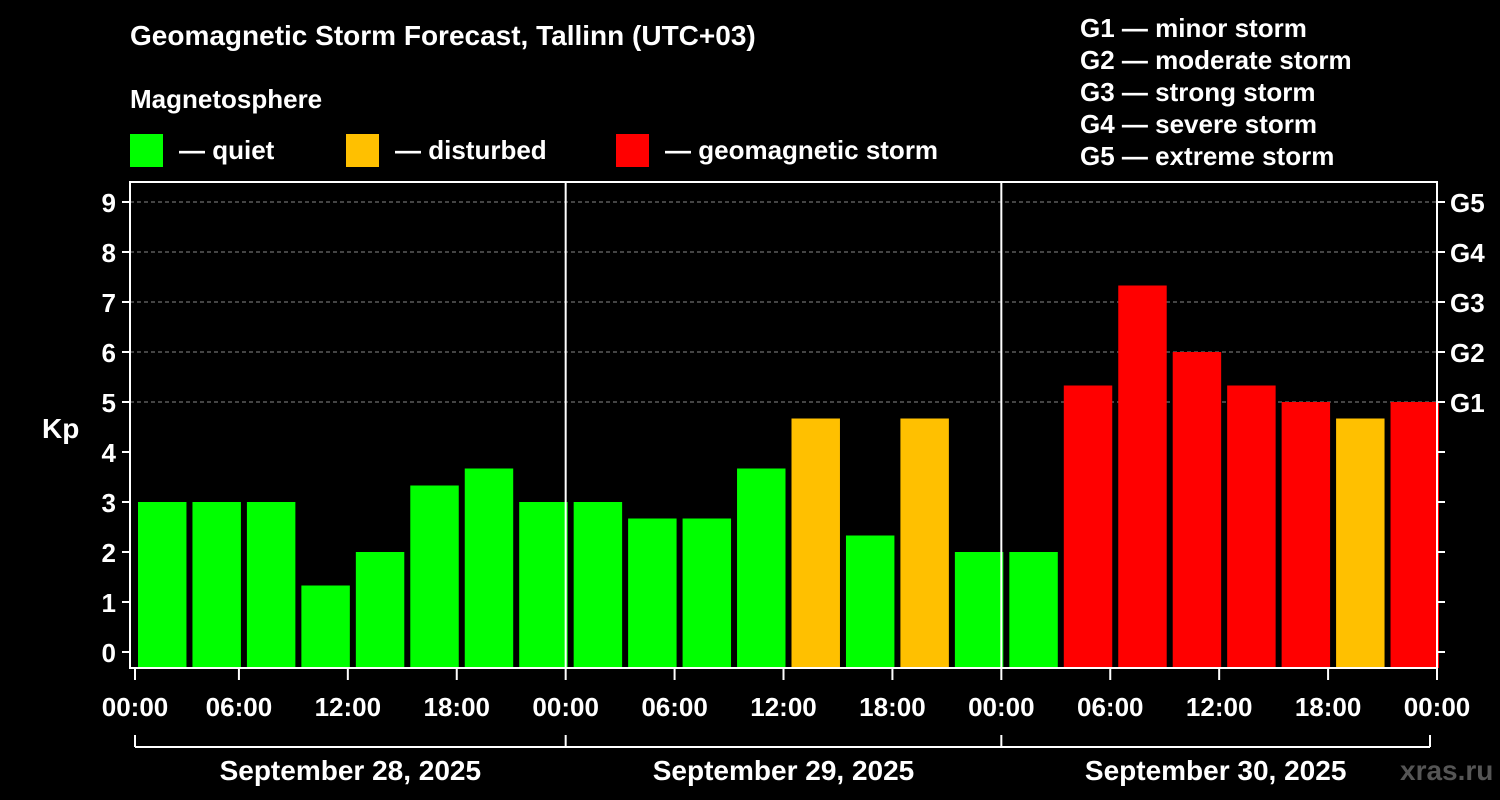 This screenshot has height=800, width=1500. Describe the element at coordinates (632, 150) in the screenshot. I see `legend-swatch-storm` at that location.